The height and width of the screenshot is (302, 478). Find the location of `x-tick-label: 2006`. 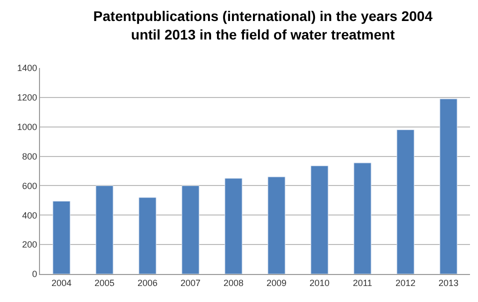

x-tick-label: 2006 is located at coordinates (147, 283).